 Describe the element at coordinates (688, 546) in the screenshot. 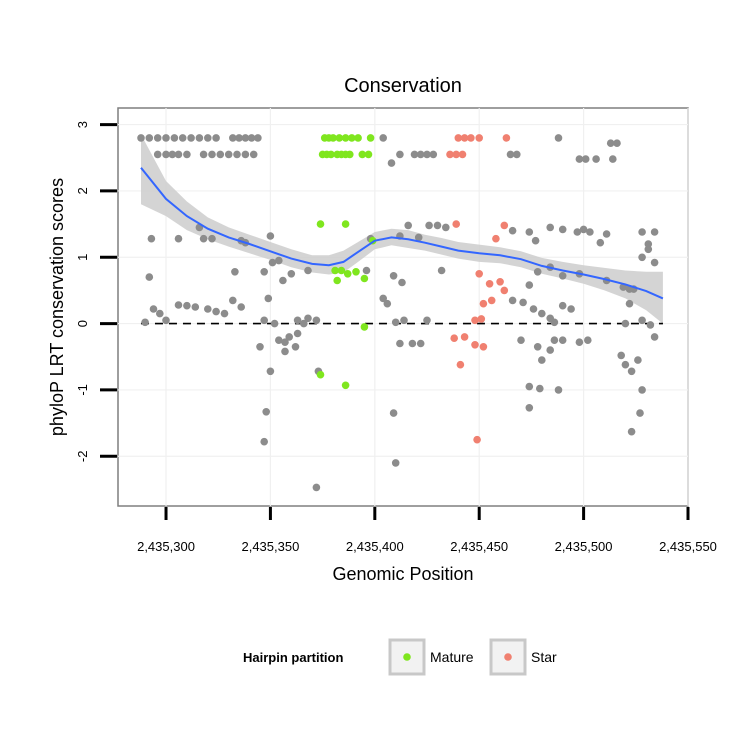

I see `x-tick-label-5: 2,435,550` at that location.